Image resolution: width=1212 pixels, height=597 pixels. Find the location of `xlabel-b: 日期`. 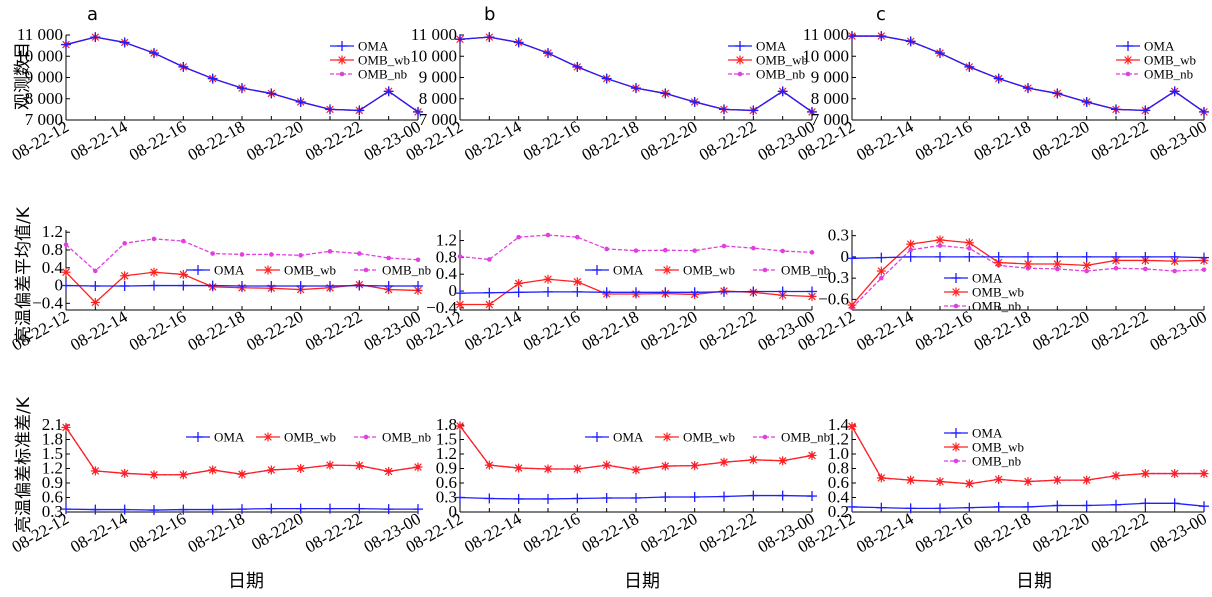

xlabel-b: 日期 is located at coordinates (642, 580).